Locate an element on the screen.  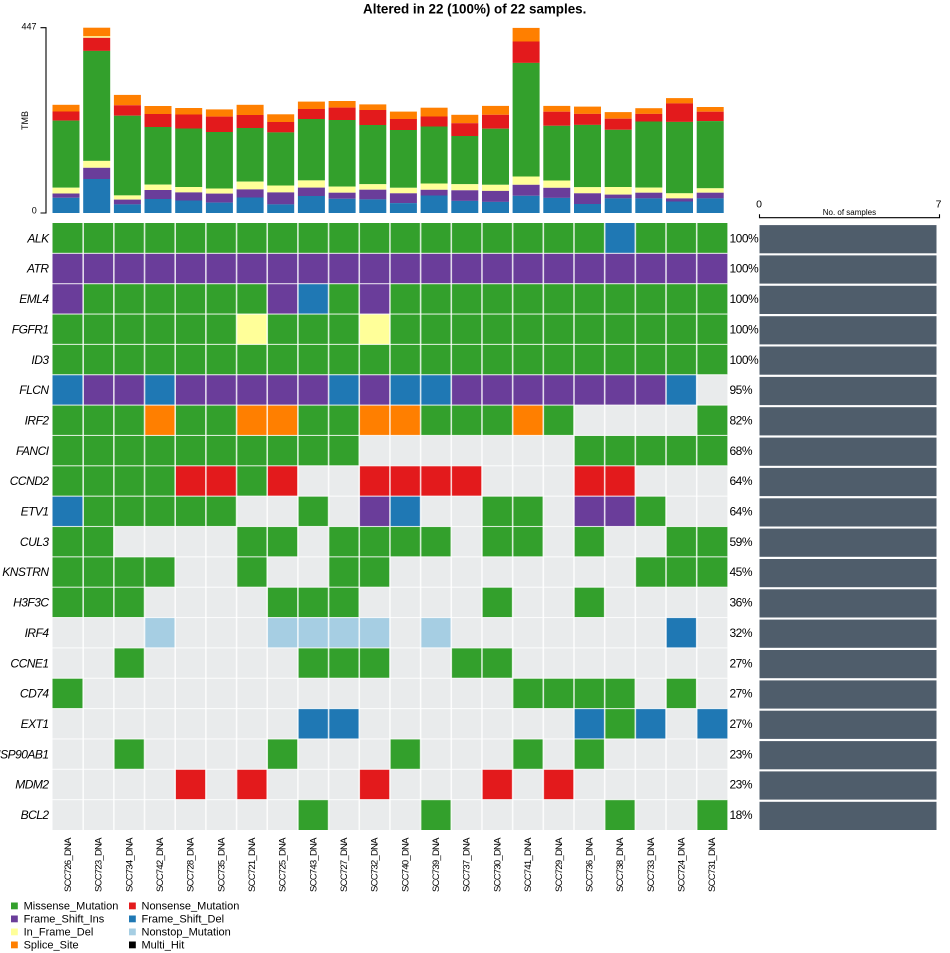
svg-text: SCC737_DNA is located at coordinates (467, 864).